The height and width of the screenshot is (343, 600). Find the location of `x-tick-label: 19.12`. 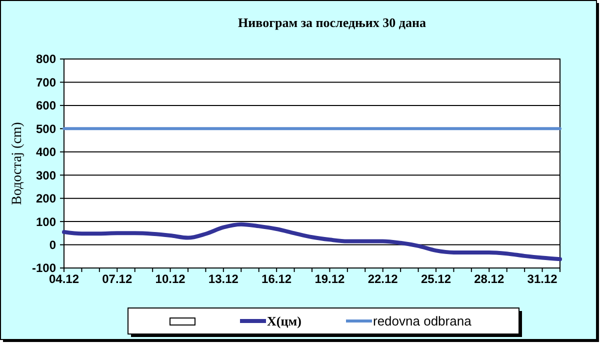

x-tick-label: 19.12 is located at coordinates (330, 279).